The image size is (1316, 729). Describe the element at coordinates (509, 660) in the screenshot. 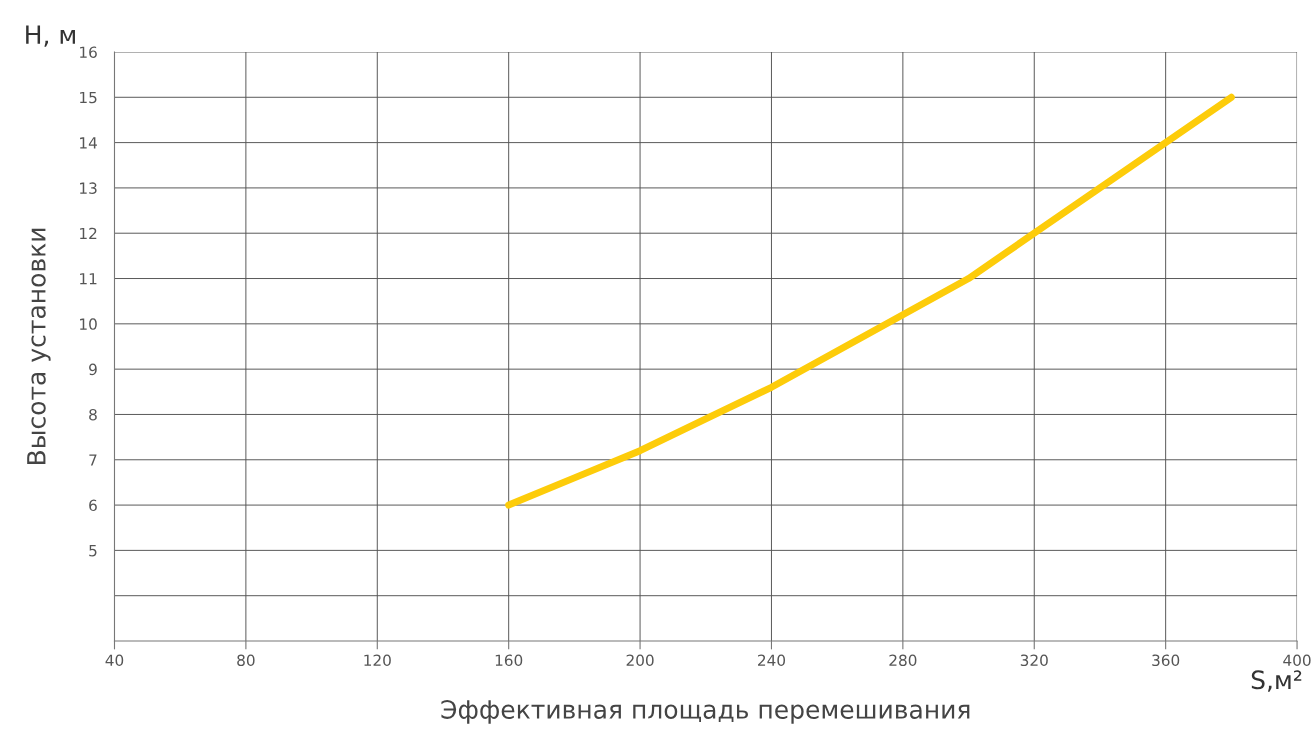

I see `x-tick-label: 160` at that location.